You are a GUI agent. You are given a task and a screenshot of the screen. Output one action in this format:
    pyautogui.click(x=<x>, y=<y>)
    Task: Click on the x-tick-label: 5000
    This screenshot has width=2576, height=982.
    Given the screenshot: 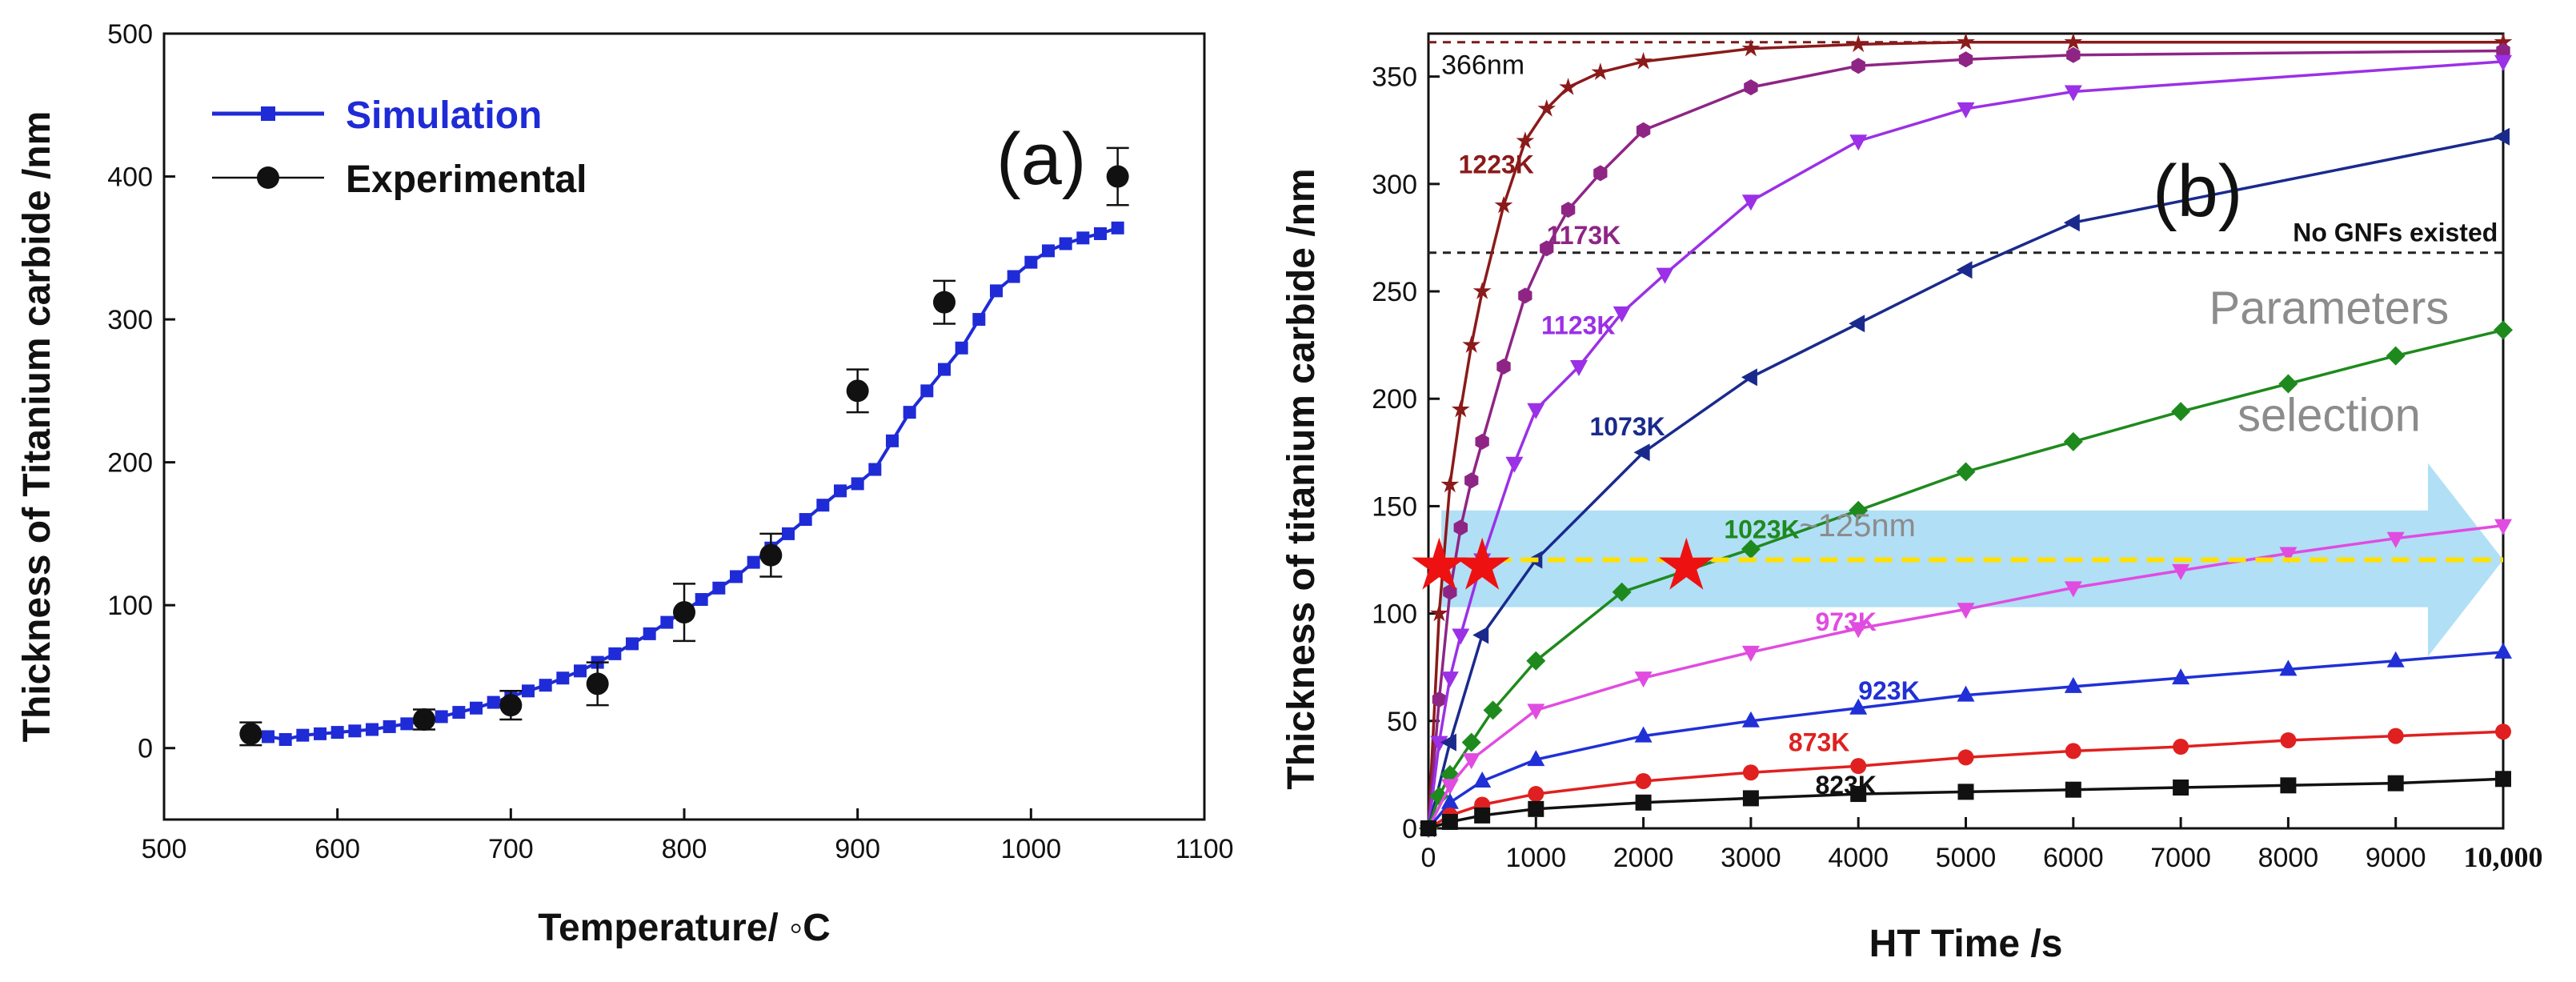 What is the action you would take?
    pyautogui.click(x=1966, y=858)
    